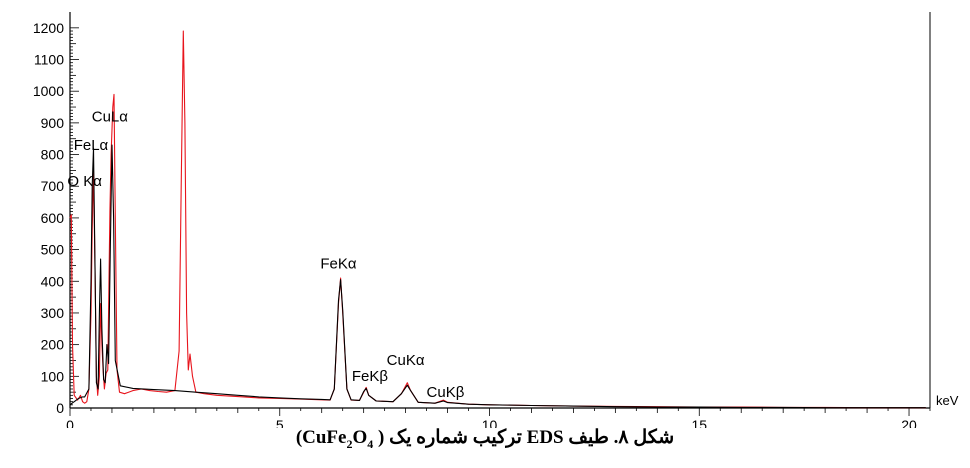  I want to click on peak-label: CuKα, so click(406, 360).